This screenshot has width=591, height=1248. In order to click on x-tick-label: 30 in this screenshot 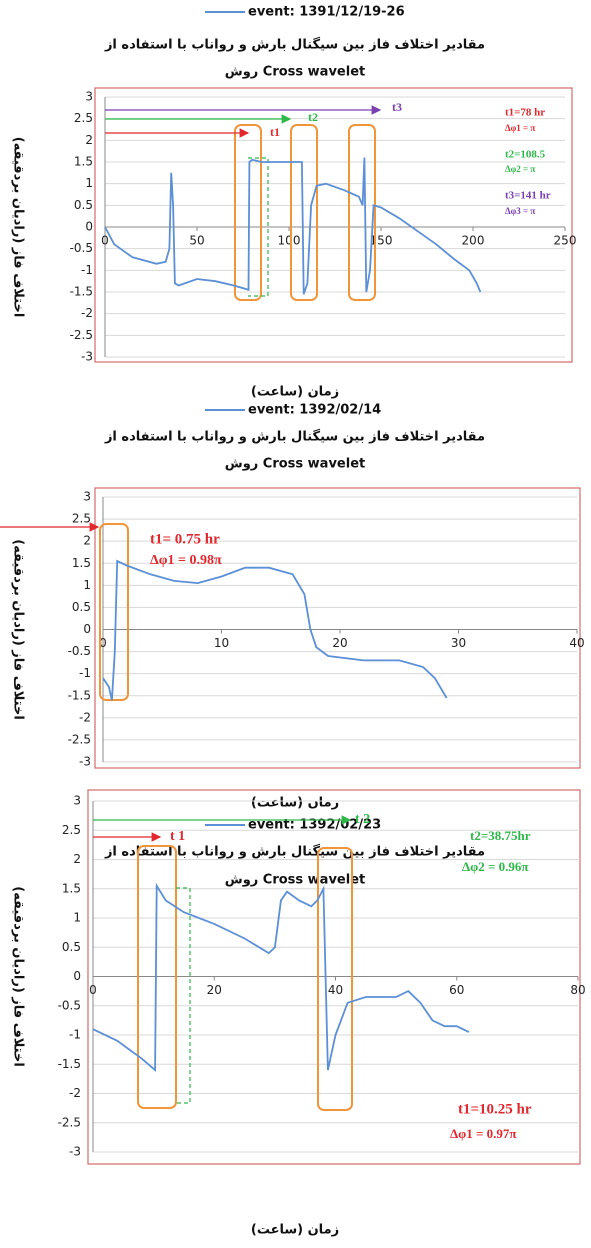, I will do `click(458, 643)`.